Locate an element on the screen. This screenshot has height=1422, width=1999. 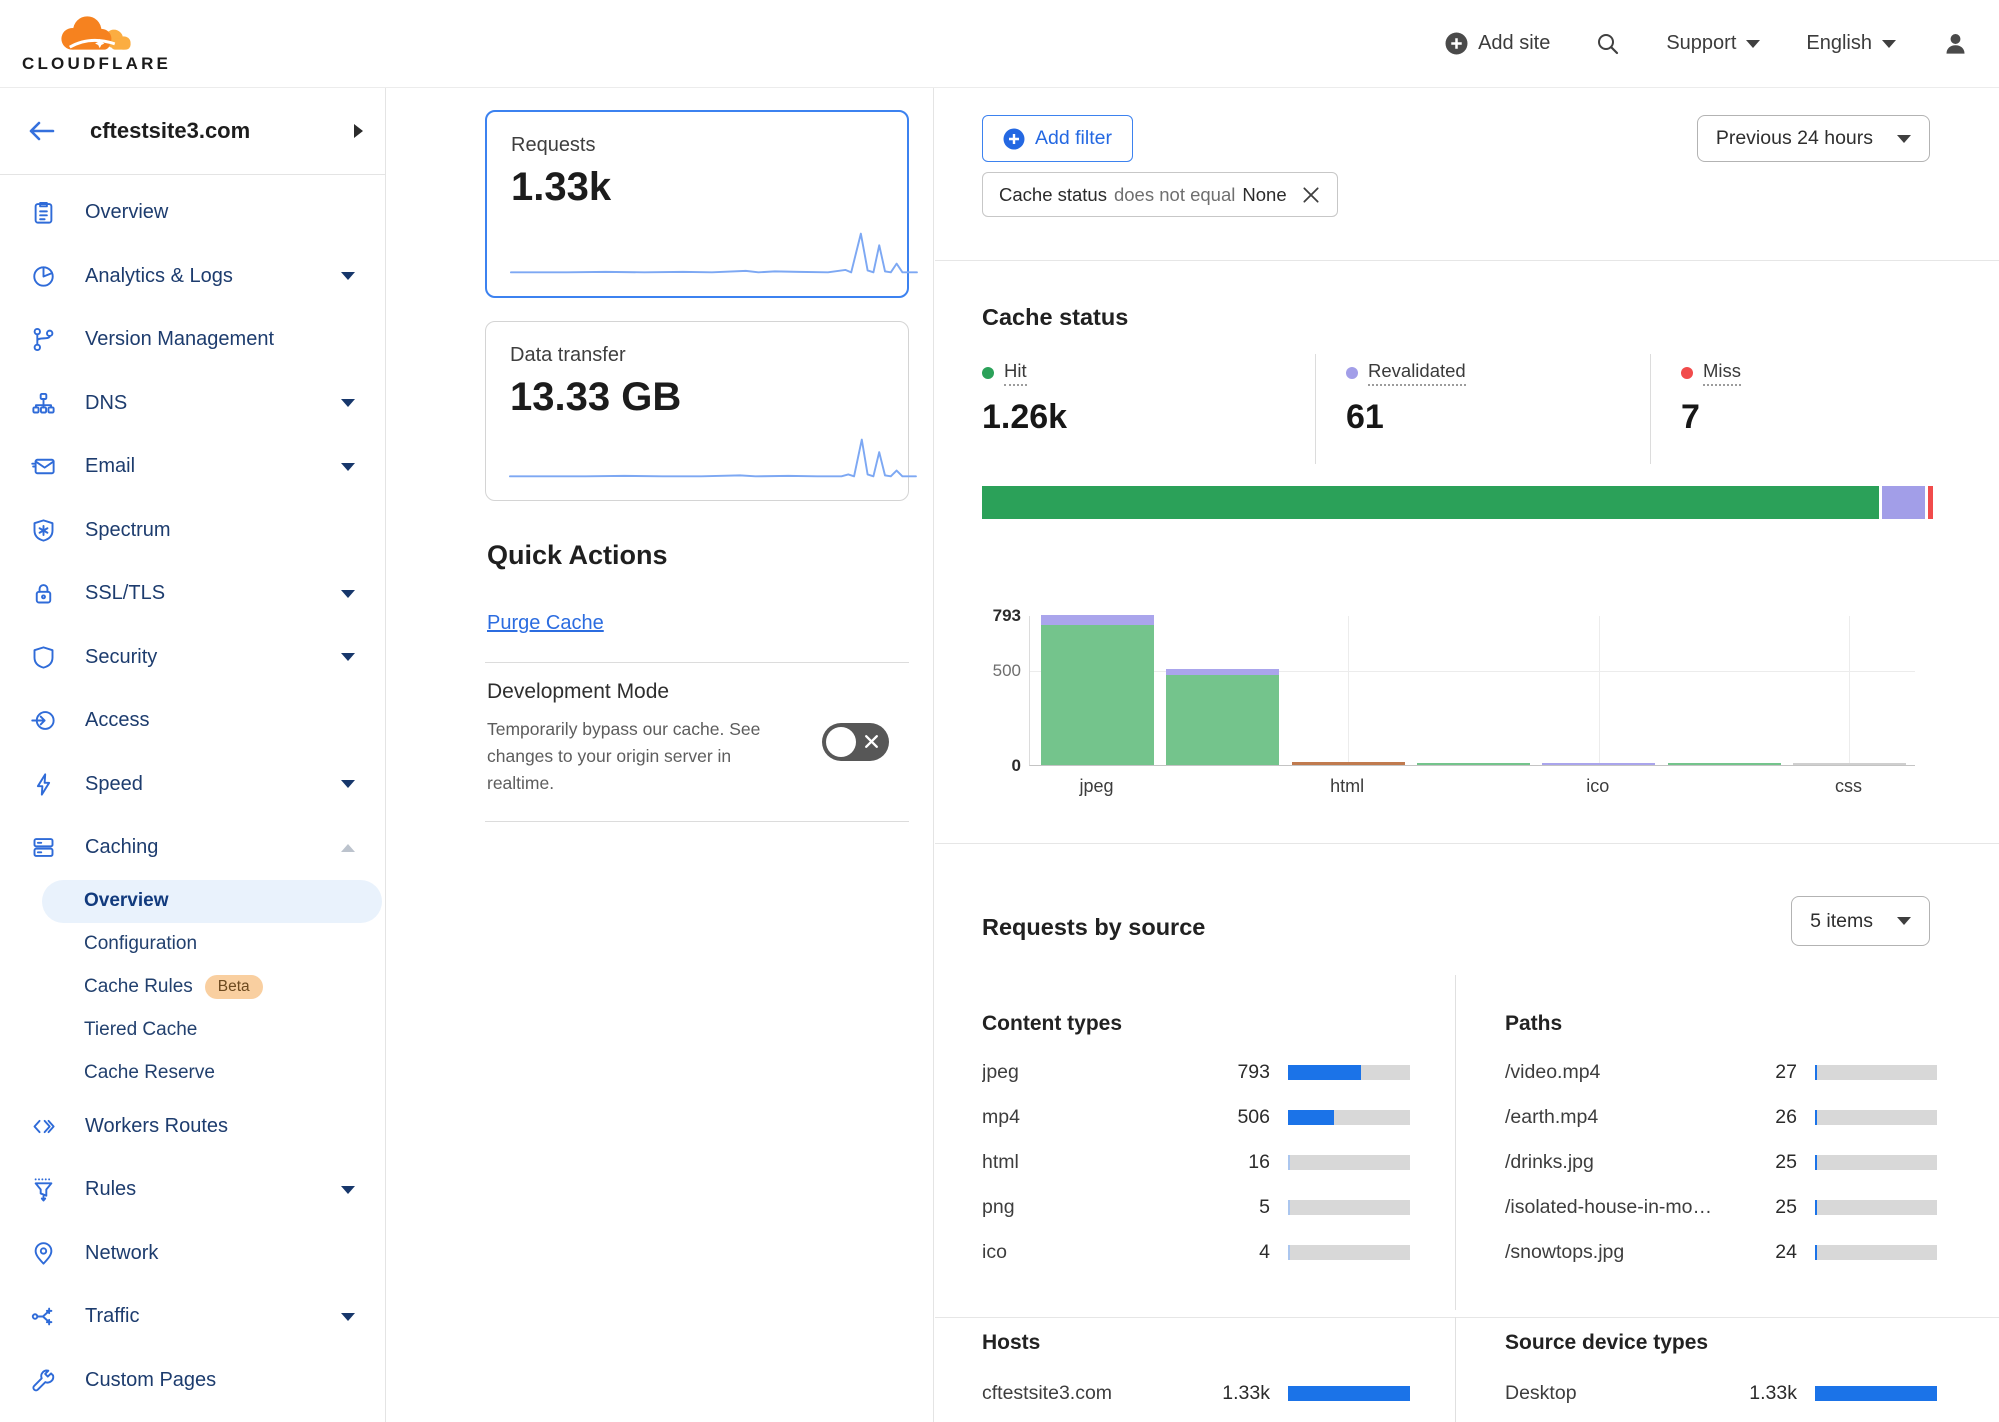
cache-status-stacked-bar is located at coordinates (1457, 502).